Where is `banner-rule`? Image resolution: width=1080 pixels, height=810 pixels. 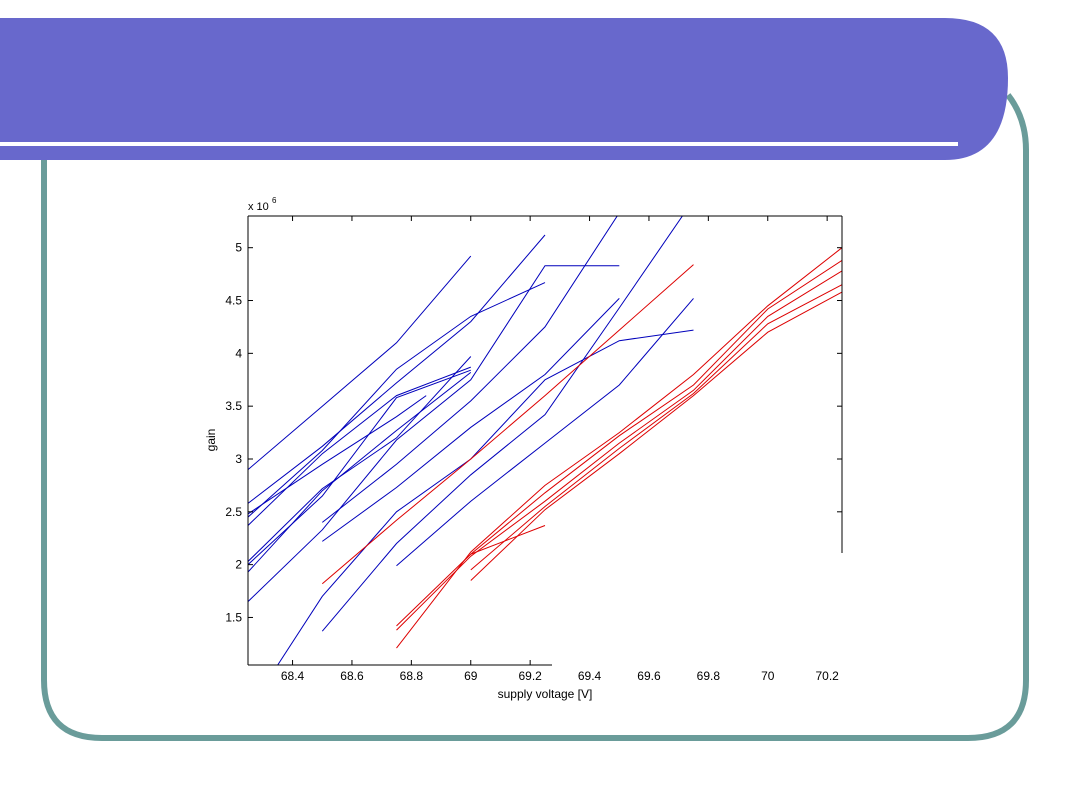 banner-rule is located at coordinates (479, 144).